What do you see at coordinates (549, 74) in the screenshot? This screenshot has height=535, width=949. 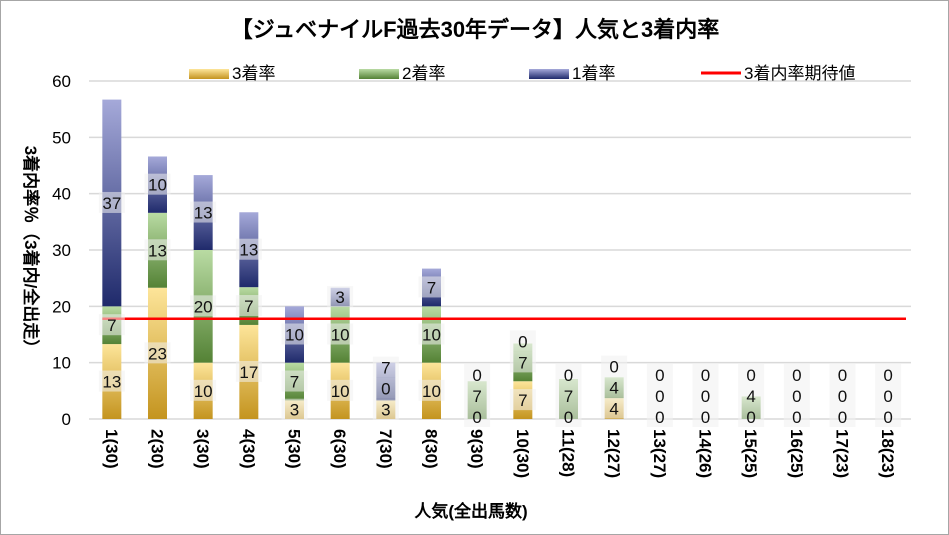 I see `legend-swatch-1着率` at bounding box center [549, 74].